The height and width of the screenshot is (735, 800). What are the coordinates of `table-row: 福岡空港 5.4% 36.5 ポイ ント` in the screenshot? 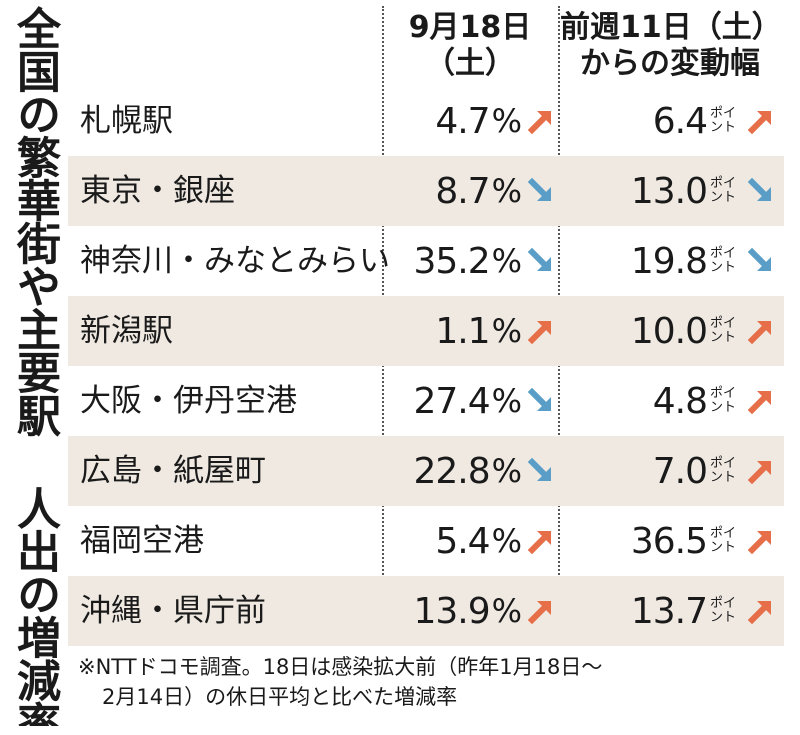 It's located at (426, 541).